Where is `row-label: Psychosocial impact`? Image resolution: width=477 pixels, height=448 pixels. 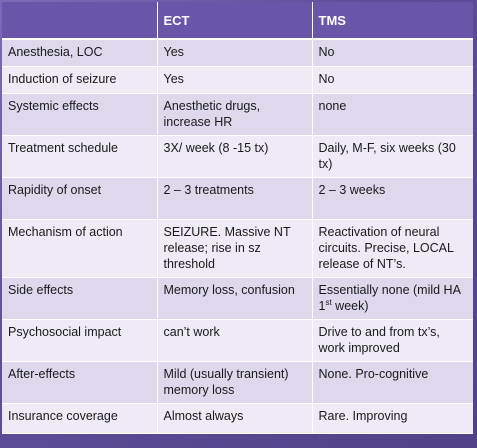
row-label: Psychosocial impact is located at coordinates (80, 340).